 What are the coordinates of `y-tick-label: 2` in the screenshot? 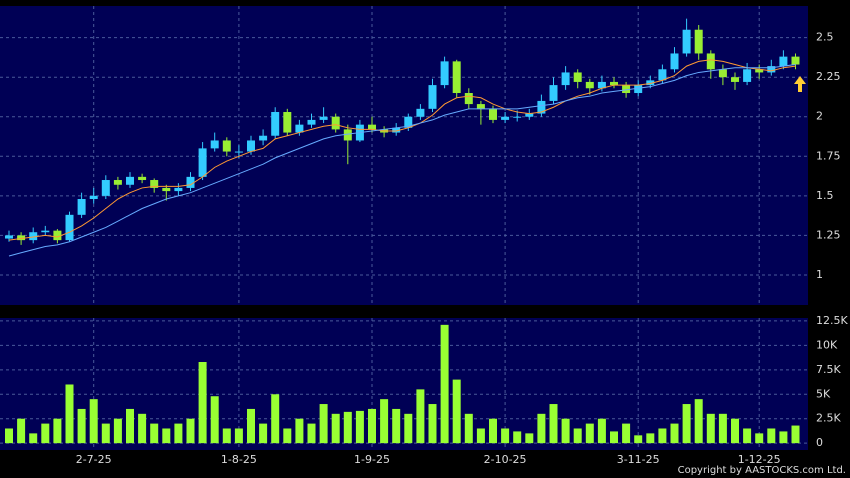 It's located at (819, 116).